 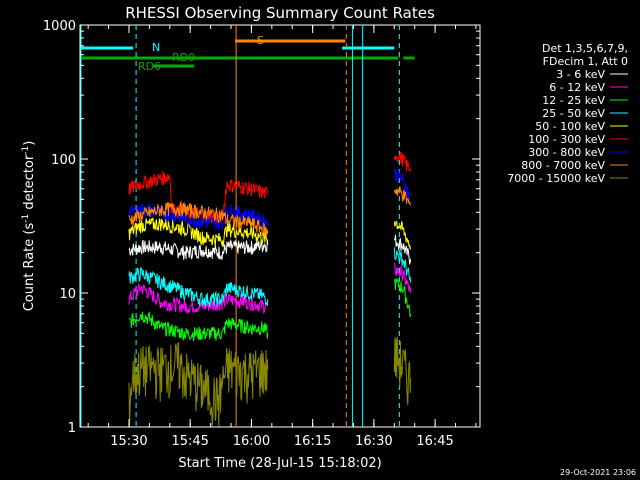 What do you see at coordinates (72, 428) in the screenshot?
I see `y-tick-label: 1` at bounding box center [72, 428].